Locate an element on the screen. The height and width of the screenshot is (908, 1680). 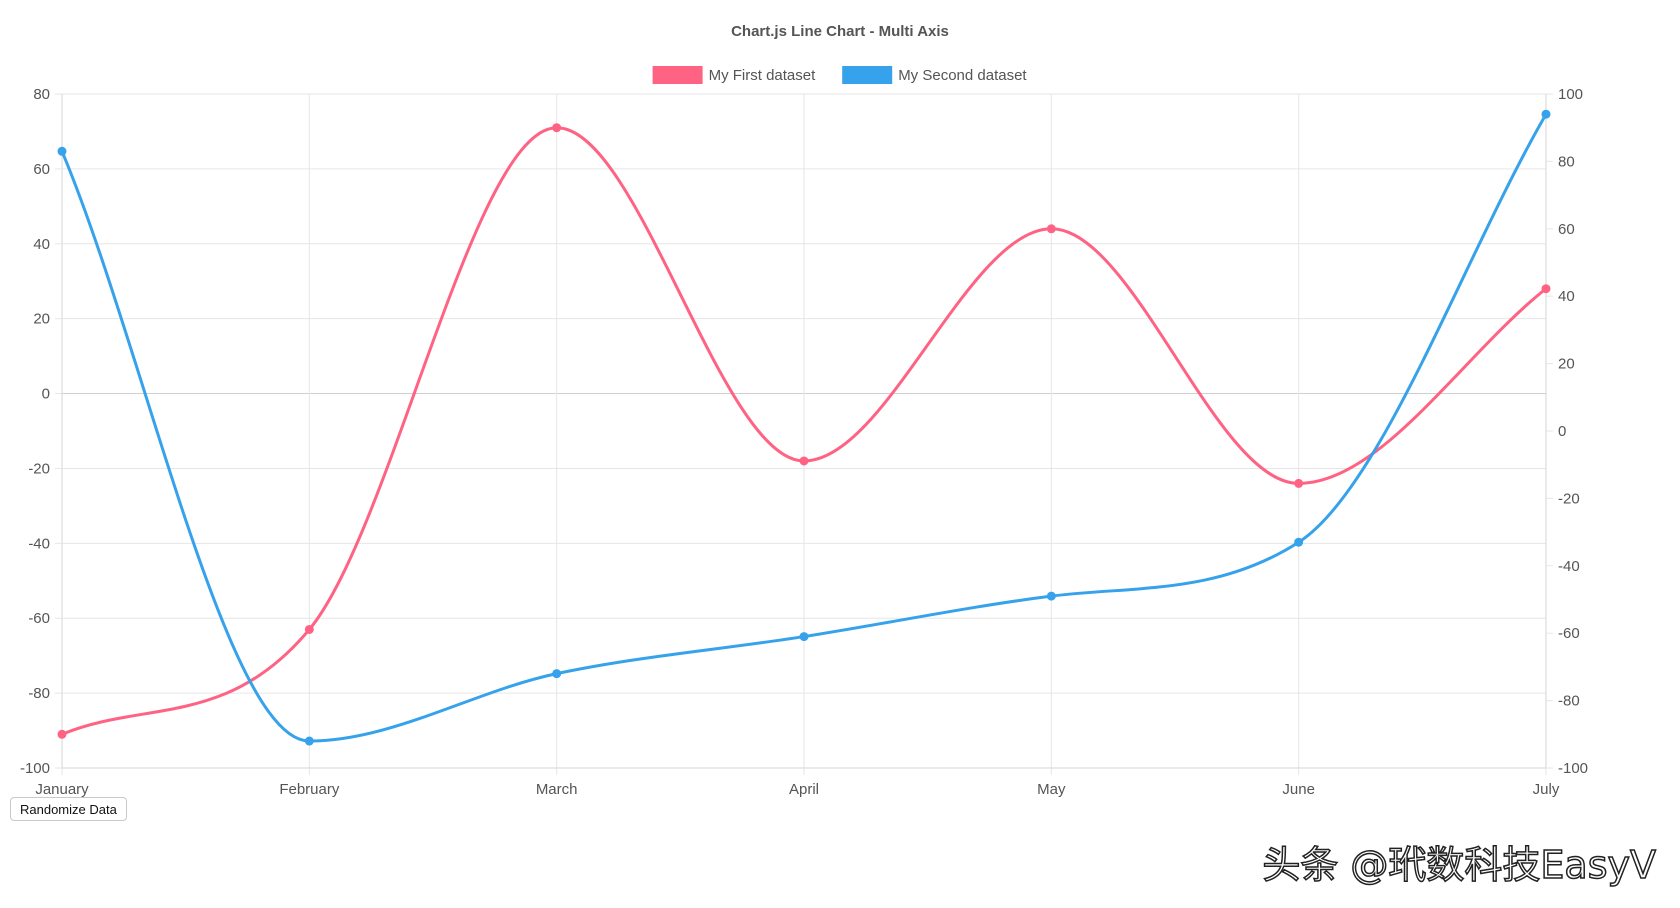
x-tick-label: March is located at coordinates (557, 789).